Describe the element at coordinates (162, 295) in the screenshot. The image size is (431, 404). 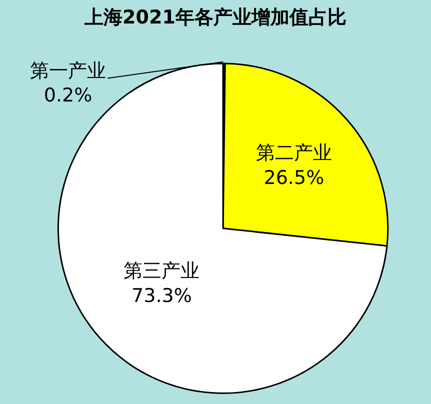
I see `data-label: 73.3%` at that location.